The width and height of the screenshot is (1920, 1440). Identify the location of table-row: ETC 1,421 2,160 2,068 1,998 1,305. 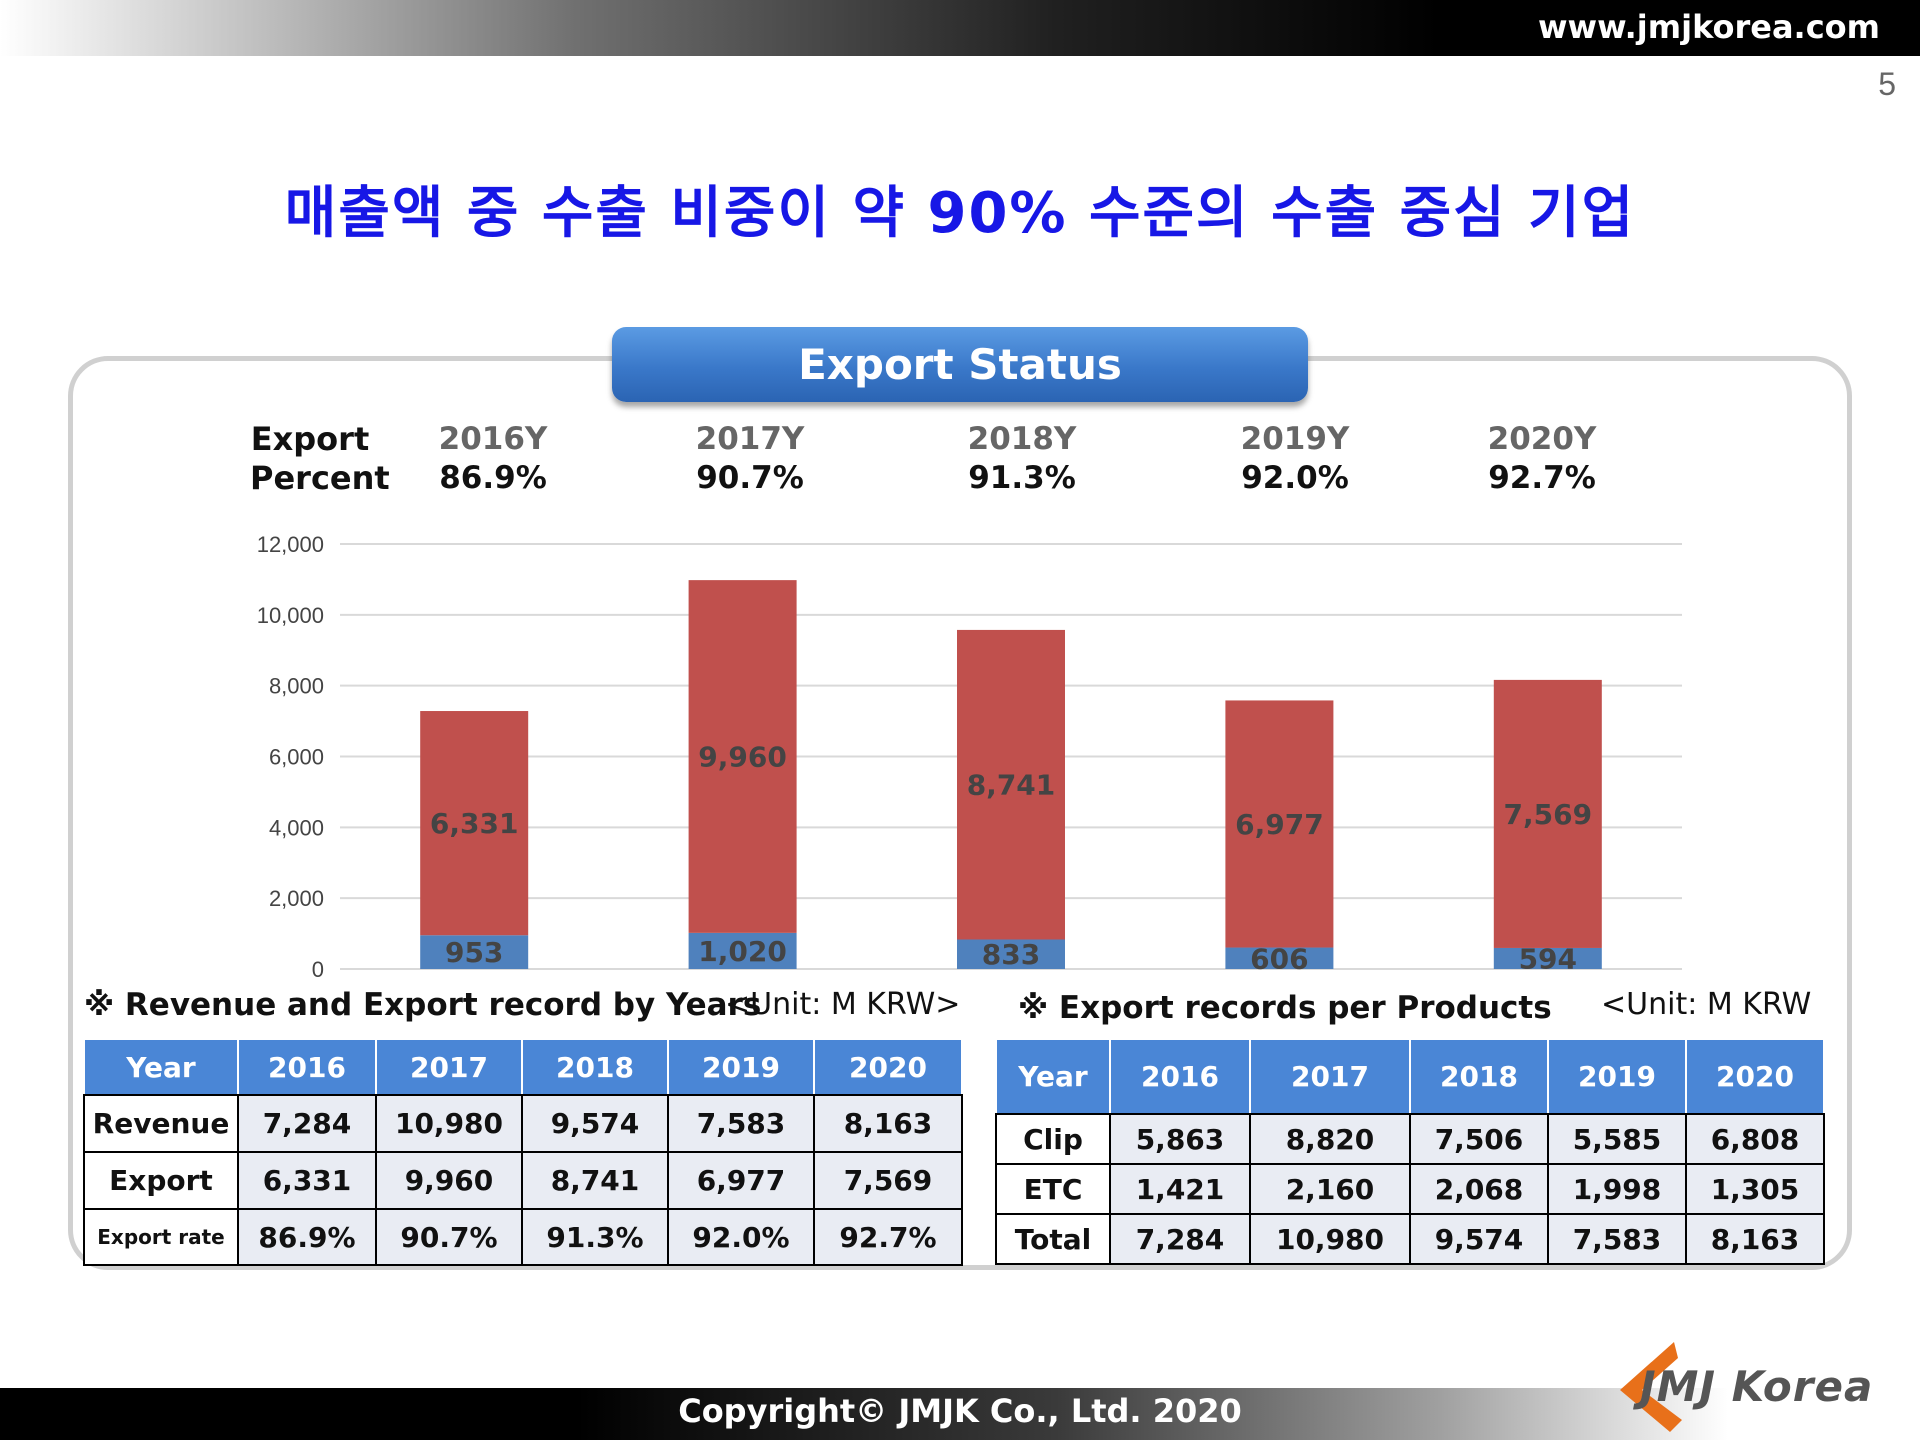
(1410, 1189).